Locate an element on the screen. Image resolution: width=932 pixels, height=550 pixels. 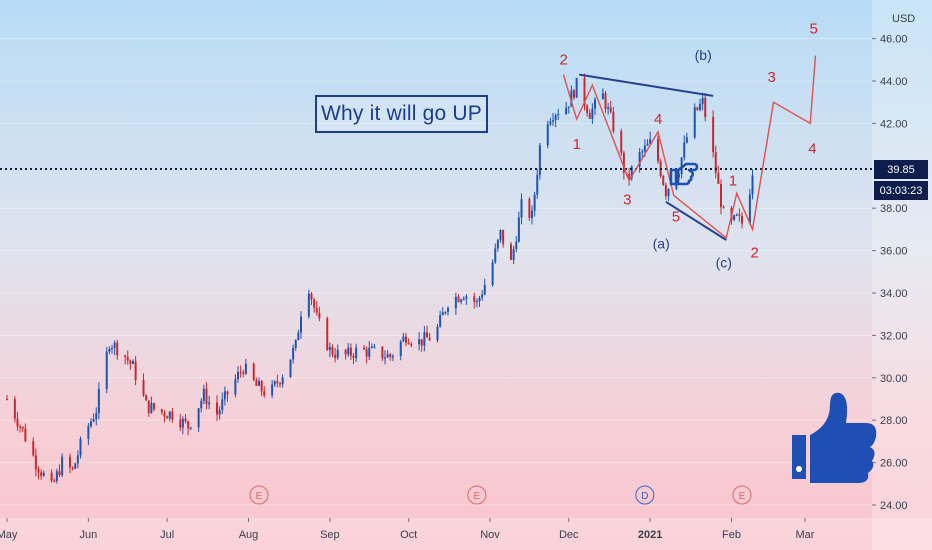
price-tick-label: 42.00 is located at coordinates (894, 124).